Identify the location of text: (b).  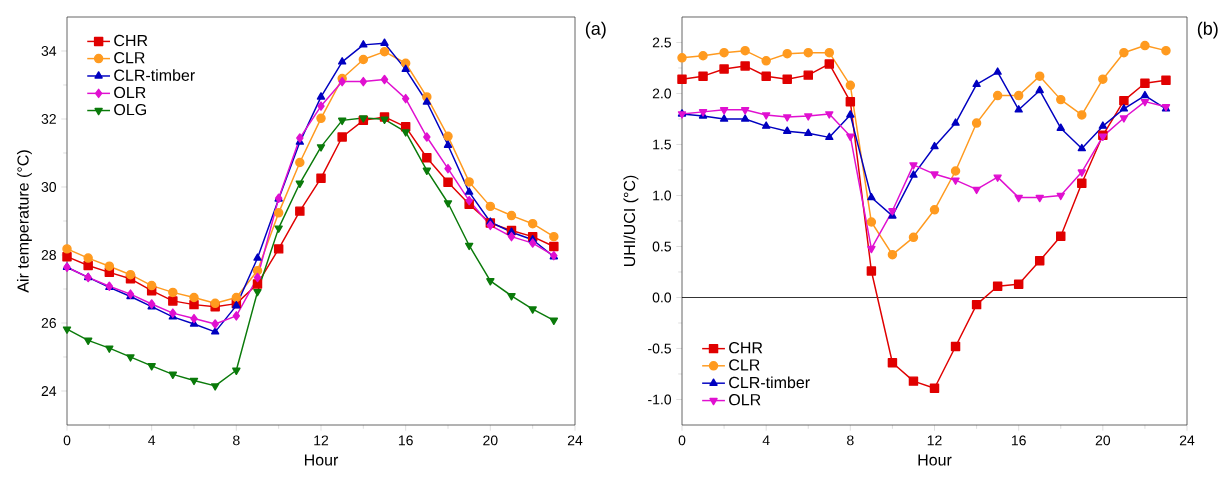
(1207, 30).